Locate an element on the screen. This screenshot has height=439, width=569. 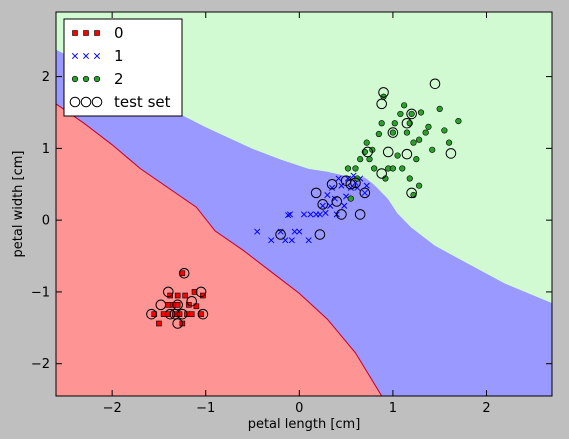
y-tick-label: 2 is located at coordinates (46, 77).